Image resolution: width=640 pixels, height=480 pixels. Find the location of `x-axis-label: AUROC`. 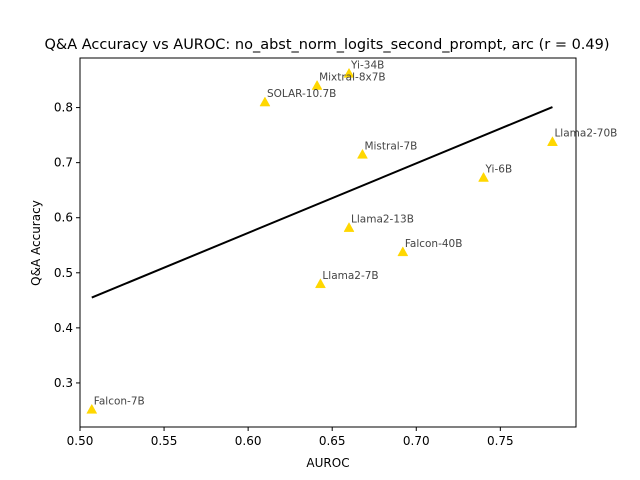

x-axis-label: AUROC is located at coordinates (327, 463).